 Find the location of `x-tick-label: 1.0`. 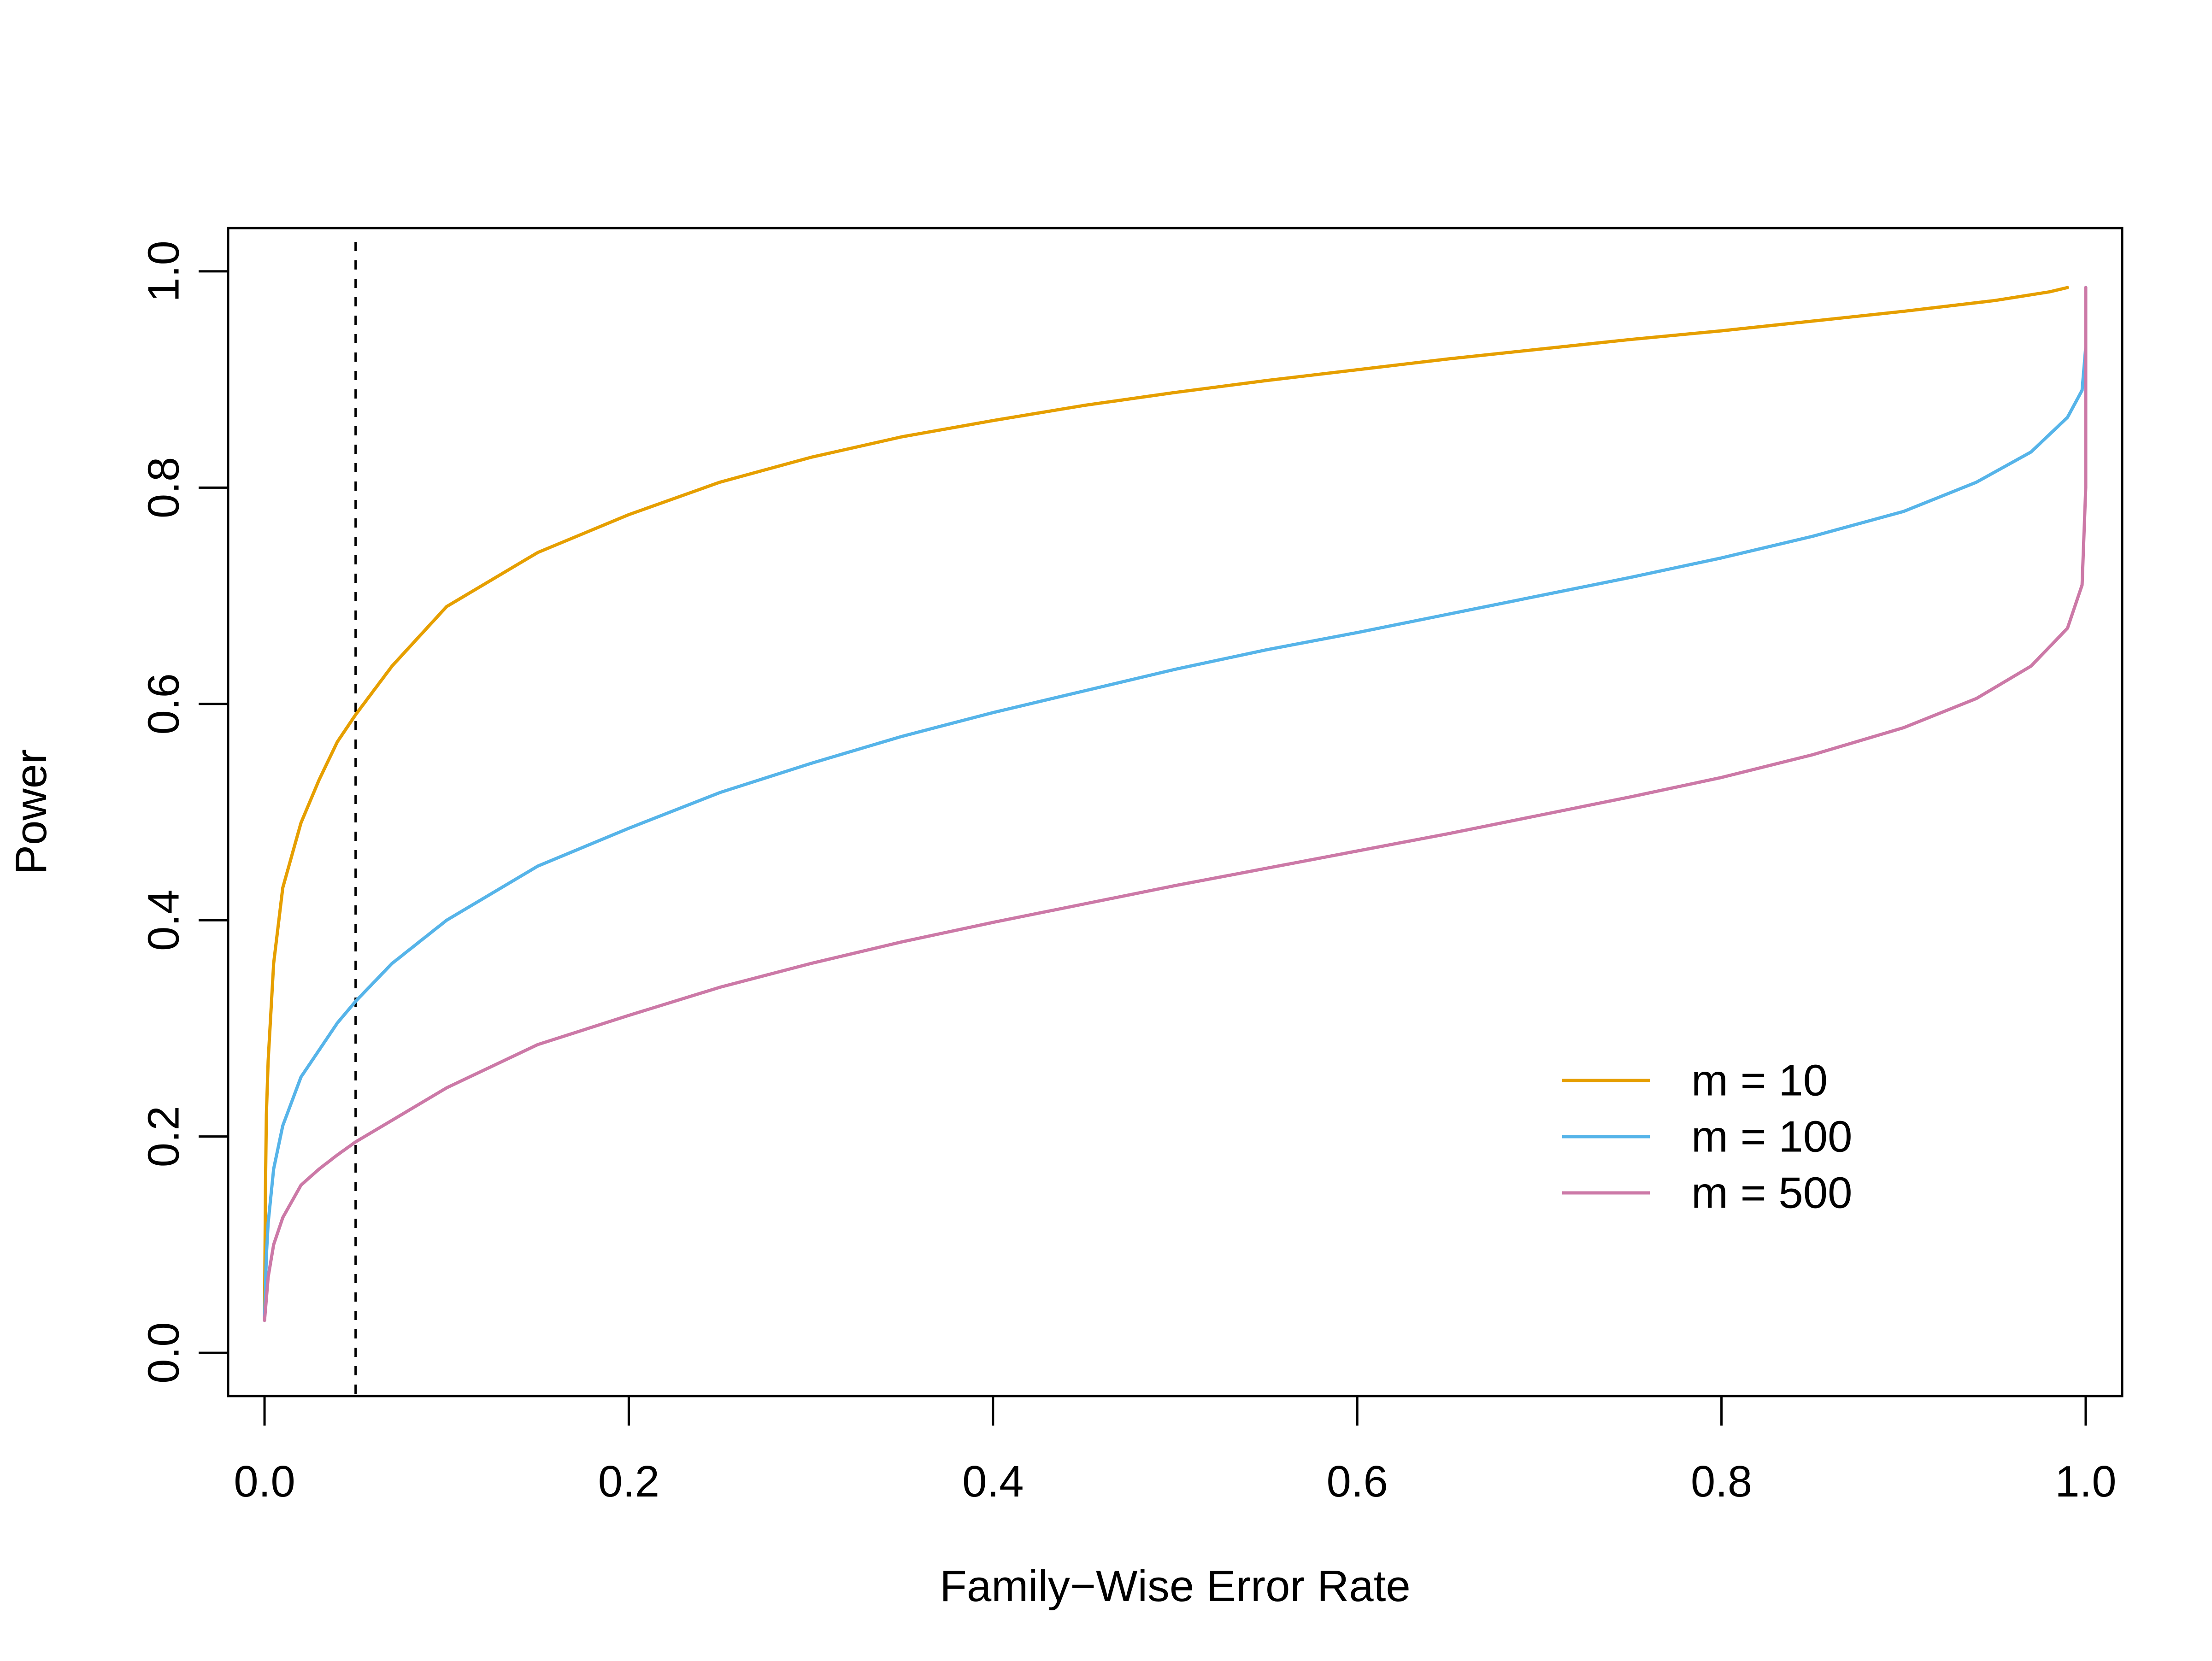

x-tick-label: 1.0 is located at coordinates (2085, 1481).